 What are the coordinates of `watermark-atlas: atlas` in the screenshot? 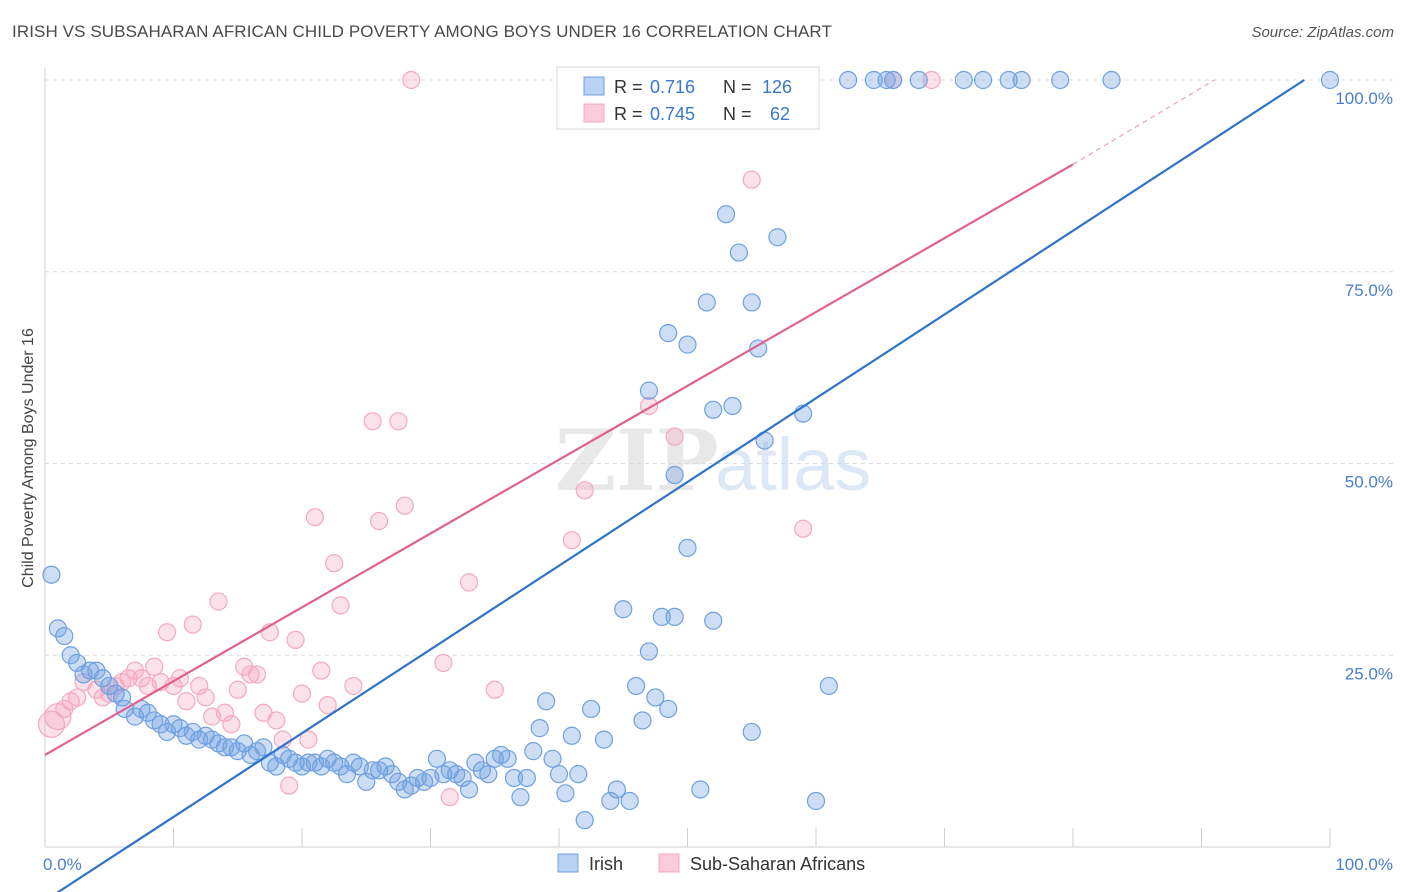 It's located at (793, 464).